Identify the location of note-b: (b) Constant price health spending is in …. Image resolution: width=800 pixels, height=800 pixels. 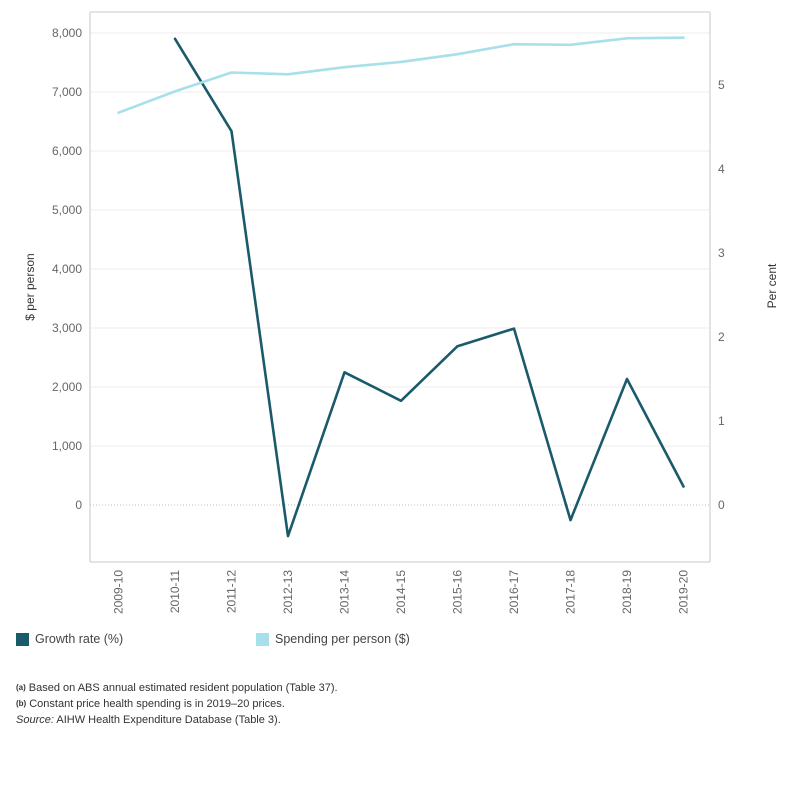
(396, 704).